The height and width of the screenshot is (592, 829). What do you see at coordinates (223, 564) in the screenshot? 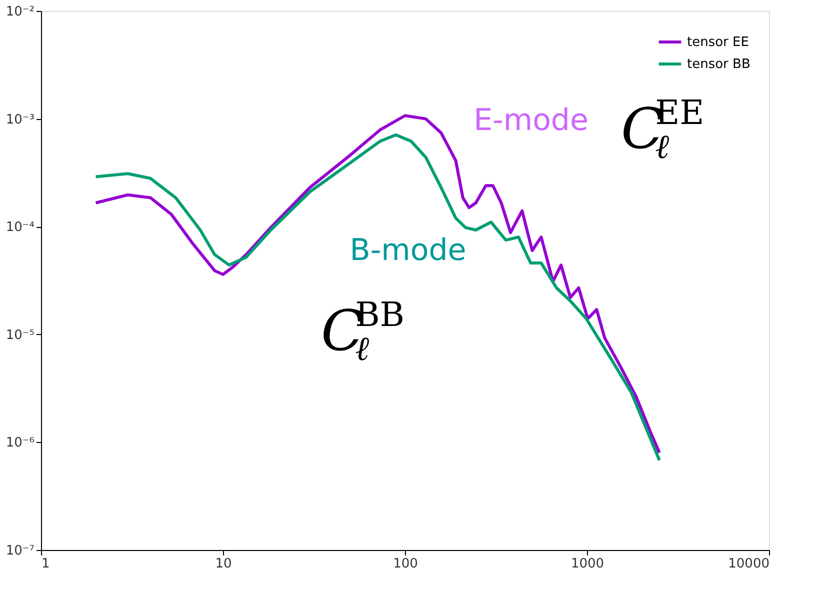
I see `x-tick-label: 10` at bounding box center [223, 564].